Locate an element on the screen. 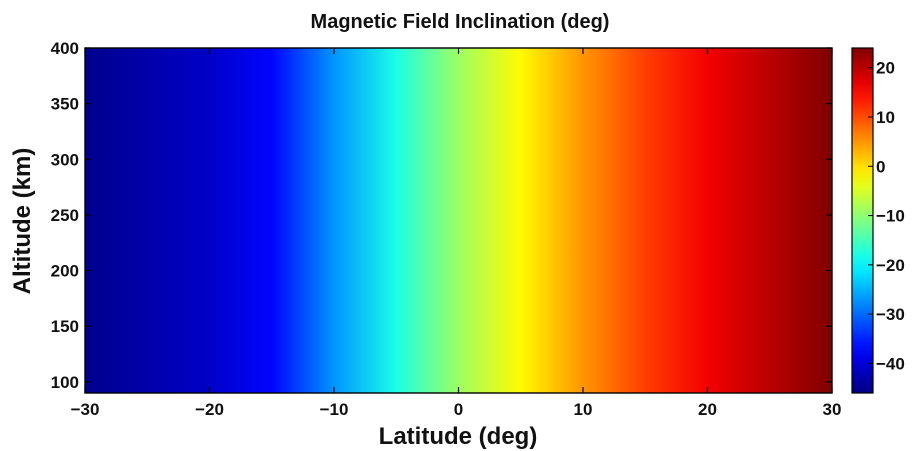 The width and height of the screenshot is (912, 451). y-tick-label: 400 is located at coordinates (65, 48).